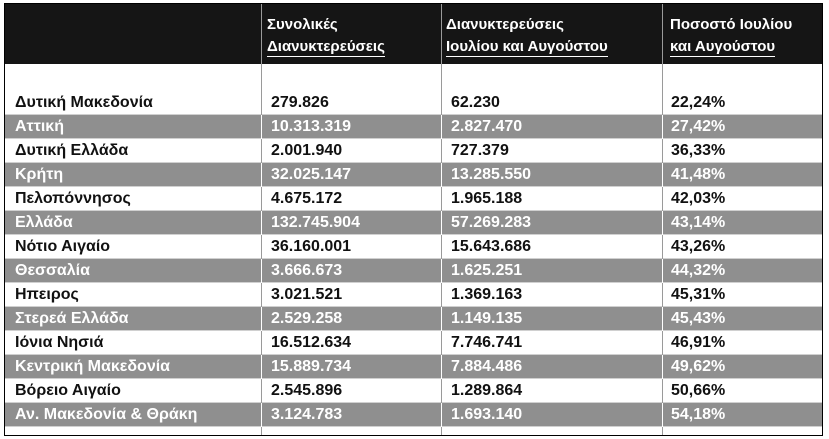 The height and width of the screenshot is (439, 829). What do you see at coordinates (413, 103) in the screenshot?
I see `table-row: Δυτική Μακεδονία 279.826 62.230 22,24%` at bounding box center [413, 103].